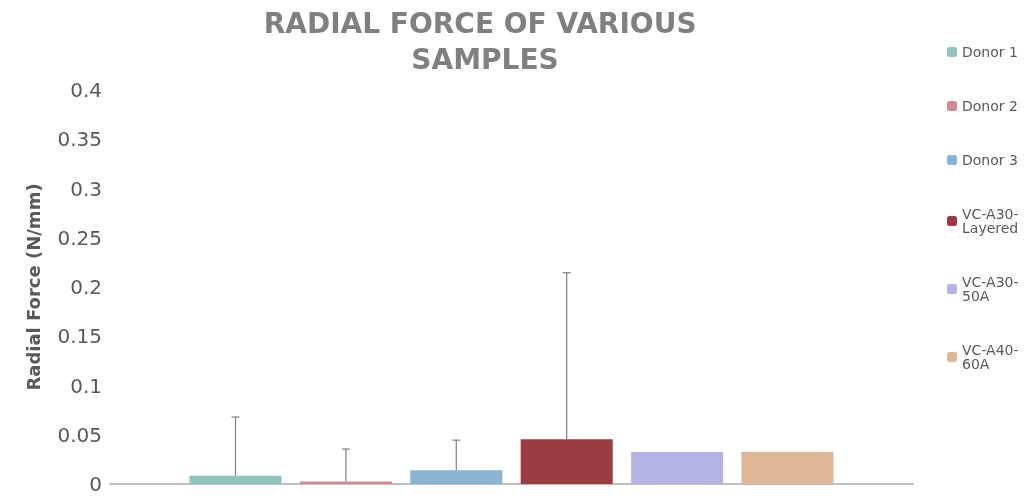 The image size is (1028, 498). Describe the element at coordinates (993, 289) in the screenshot. I see `legend-label: VC-A30- 50A` at that location.